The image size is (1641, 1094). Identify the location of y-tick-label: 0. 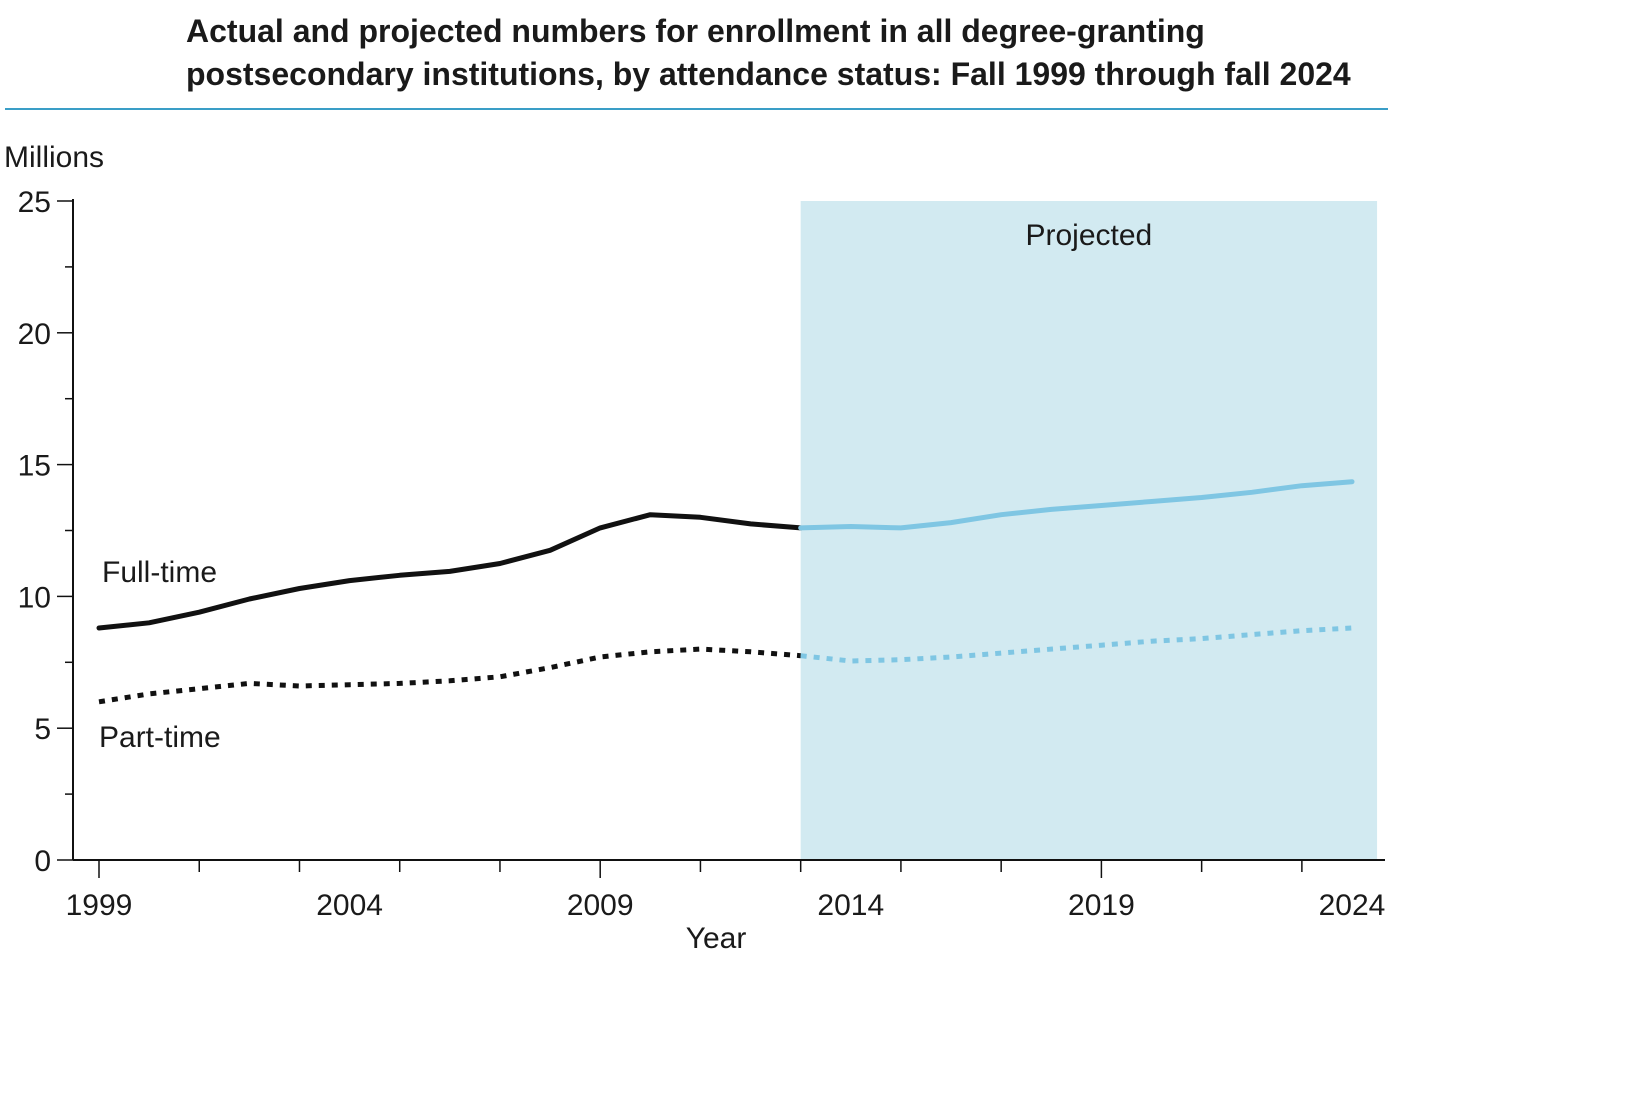
(42, 861).